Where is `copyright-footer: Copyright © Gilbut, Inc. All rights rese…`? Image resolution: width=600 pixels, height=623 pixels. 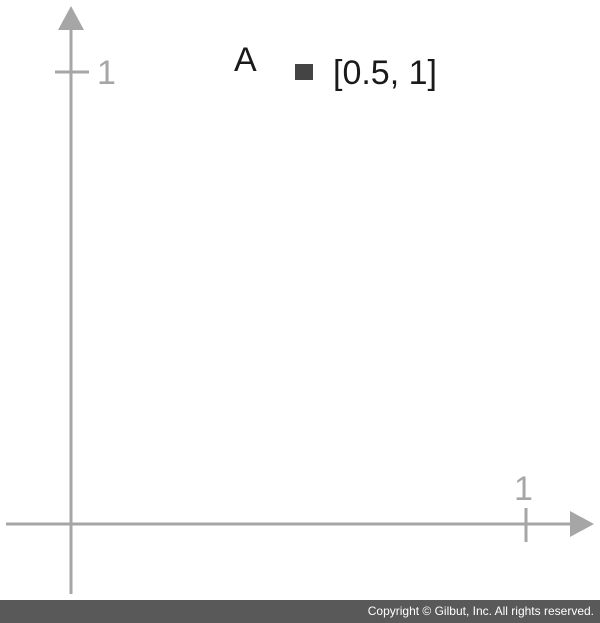 copyright-footer: Copyright © Gilbut, Inc. All rights rese… is located at coordinates (300, 611).